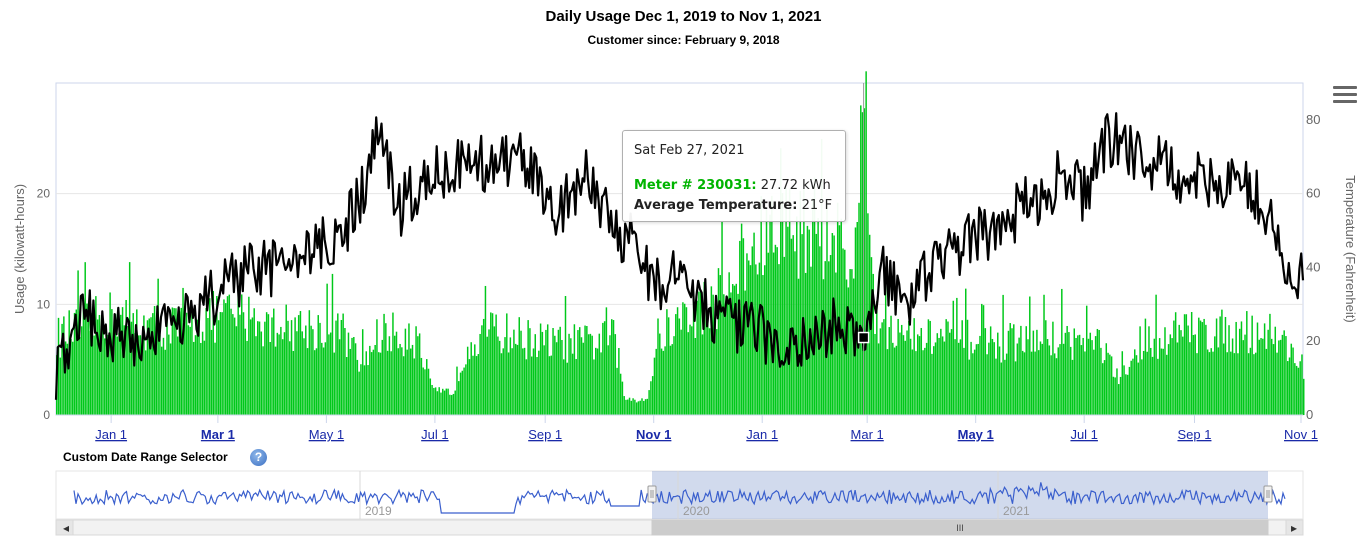 The height and width of the screenshot is (560, 1367). What do you see at coordinates (1294, 528) in the screenshot?
I see `scroll-right-arrow-icon: ▸` at bounding box center [1294, 528].